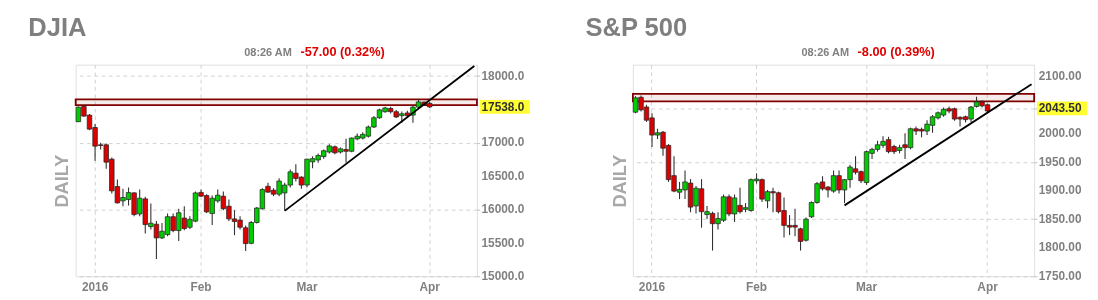  What do you see at coordinates (1060, 132) in the screenshot?
I see `y-tick-label: 2000.00` at bounding box center [1060, 132].